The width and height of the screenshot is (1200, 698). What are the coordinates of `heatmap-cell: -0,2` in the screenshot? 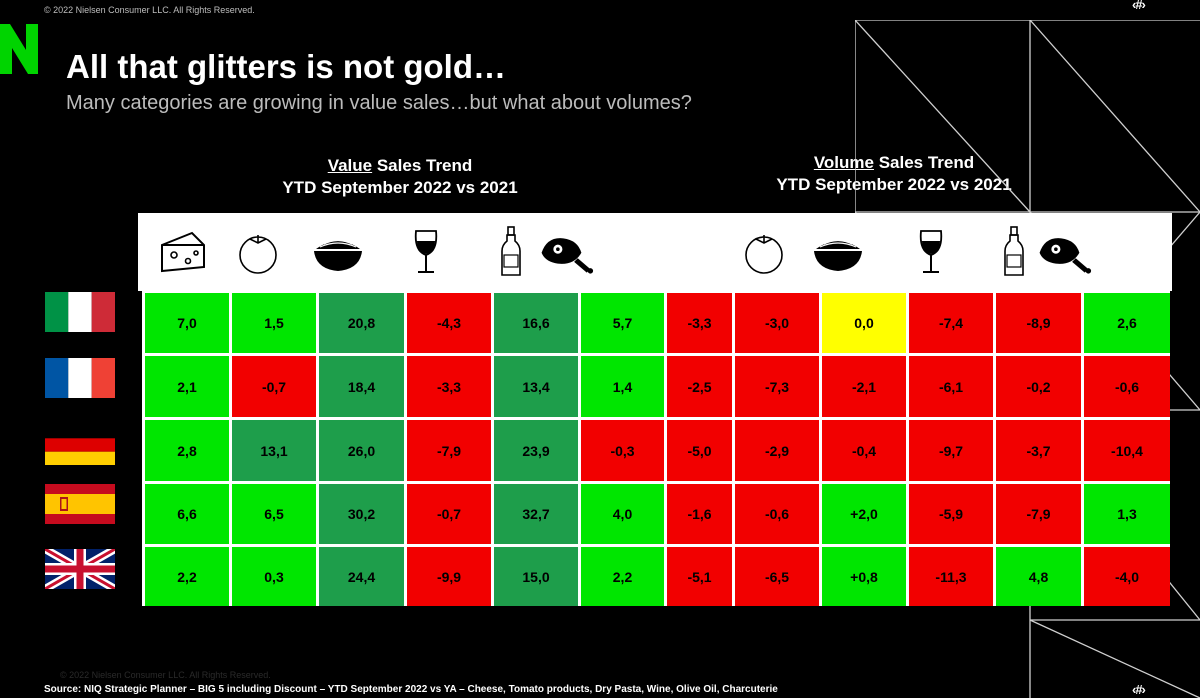 It's located at (1038, 386).